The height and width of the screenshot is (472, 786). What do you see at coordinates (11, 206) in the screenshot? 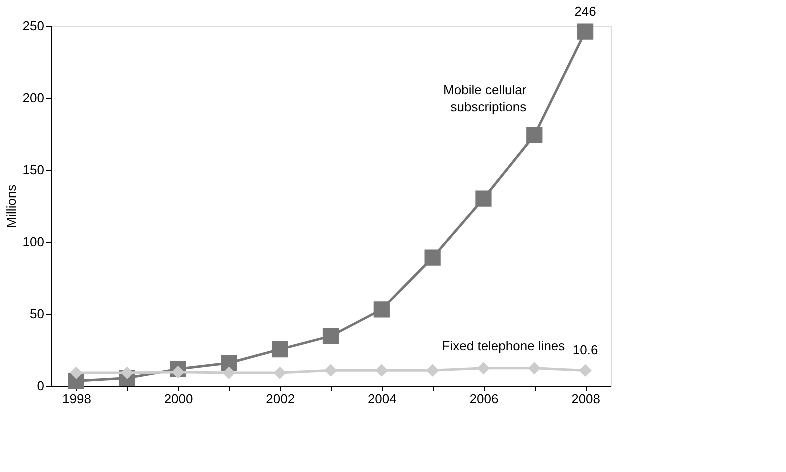
I see `y-axis-title: Millions` at bounding box center [11, 206].